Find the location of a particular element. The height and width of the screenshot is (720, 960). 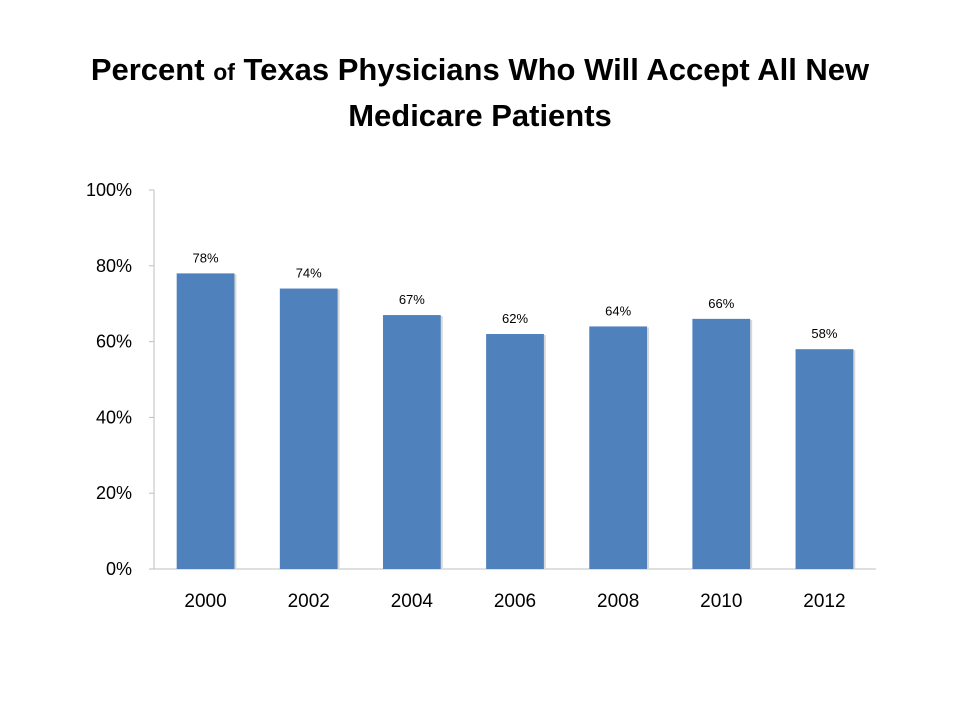

y-tick-label: 20% is located at coordinates (114, 493).